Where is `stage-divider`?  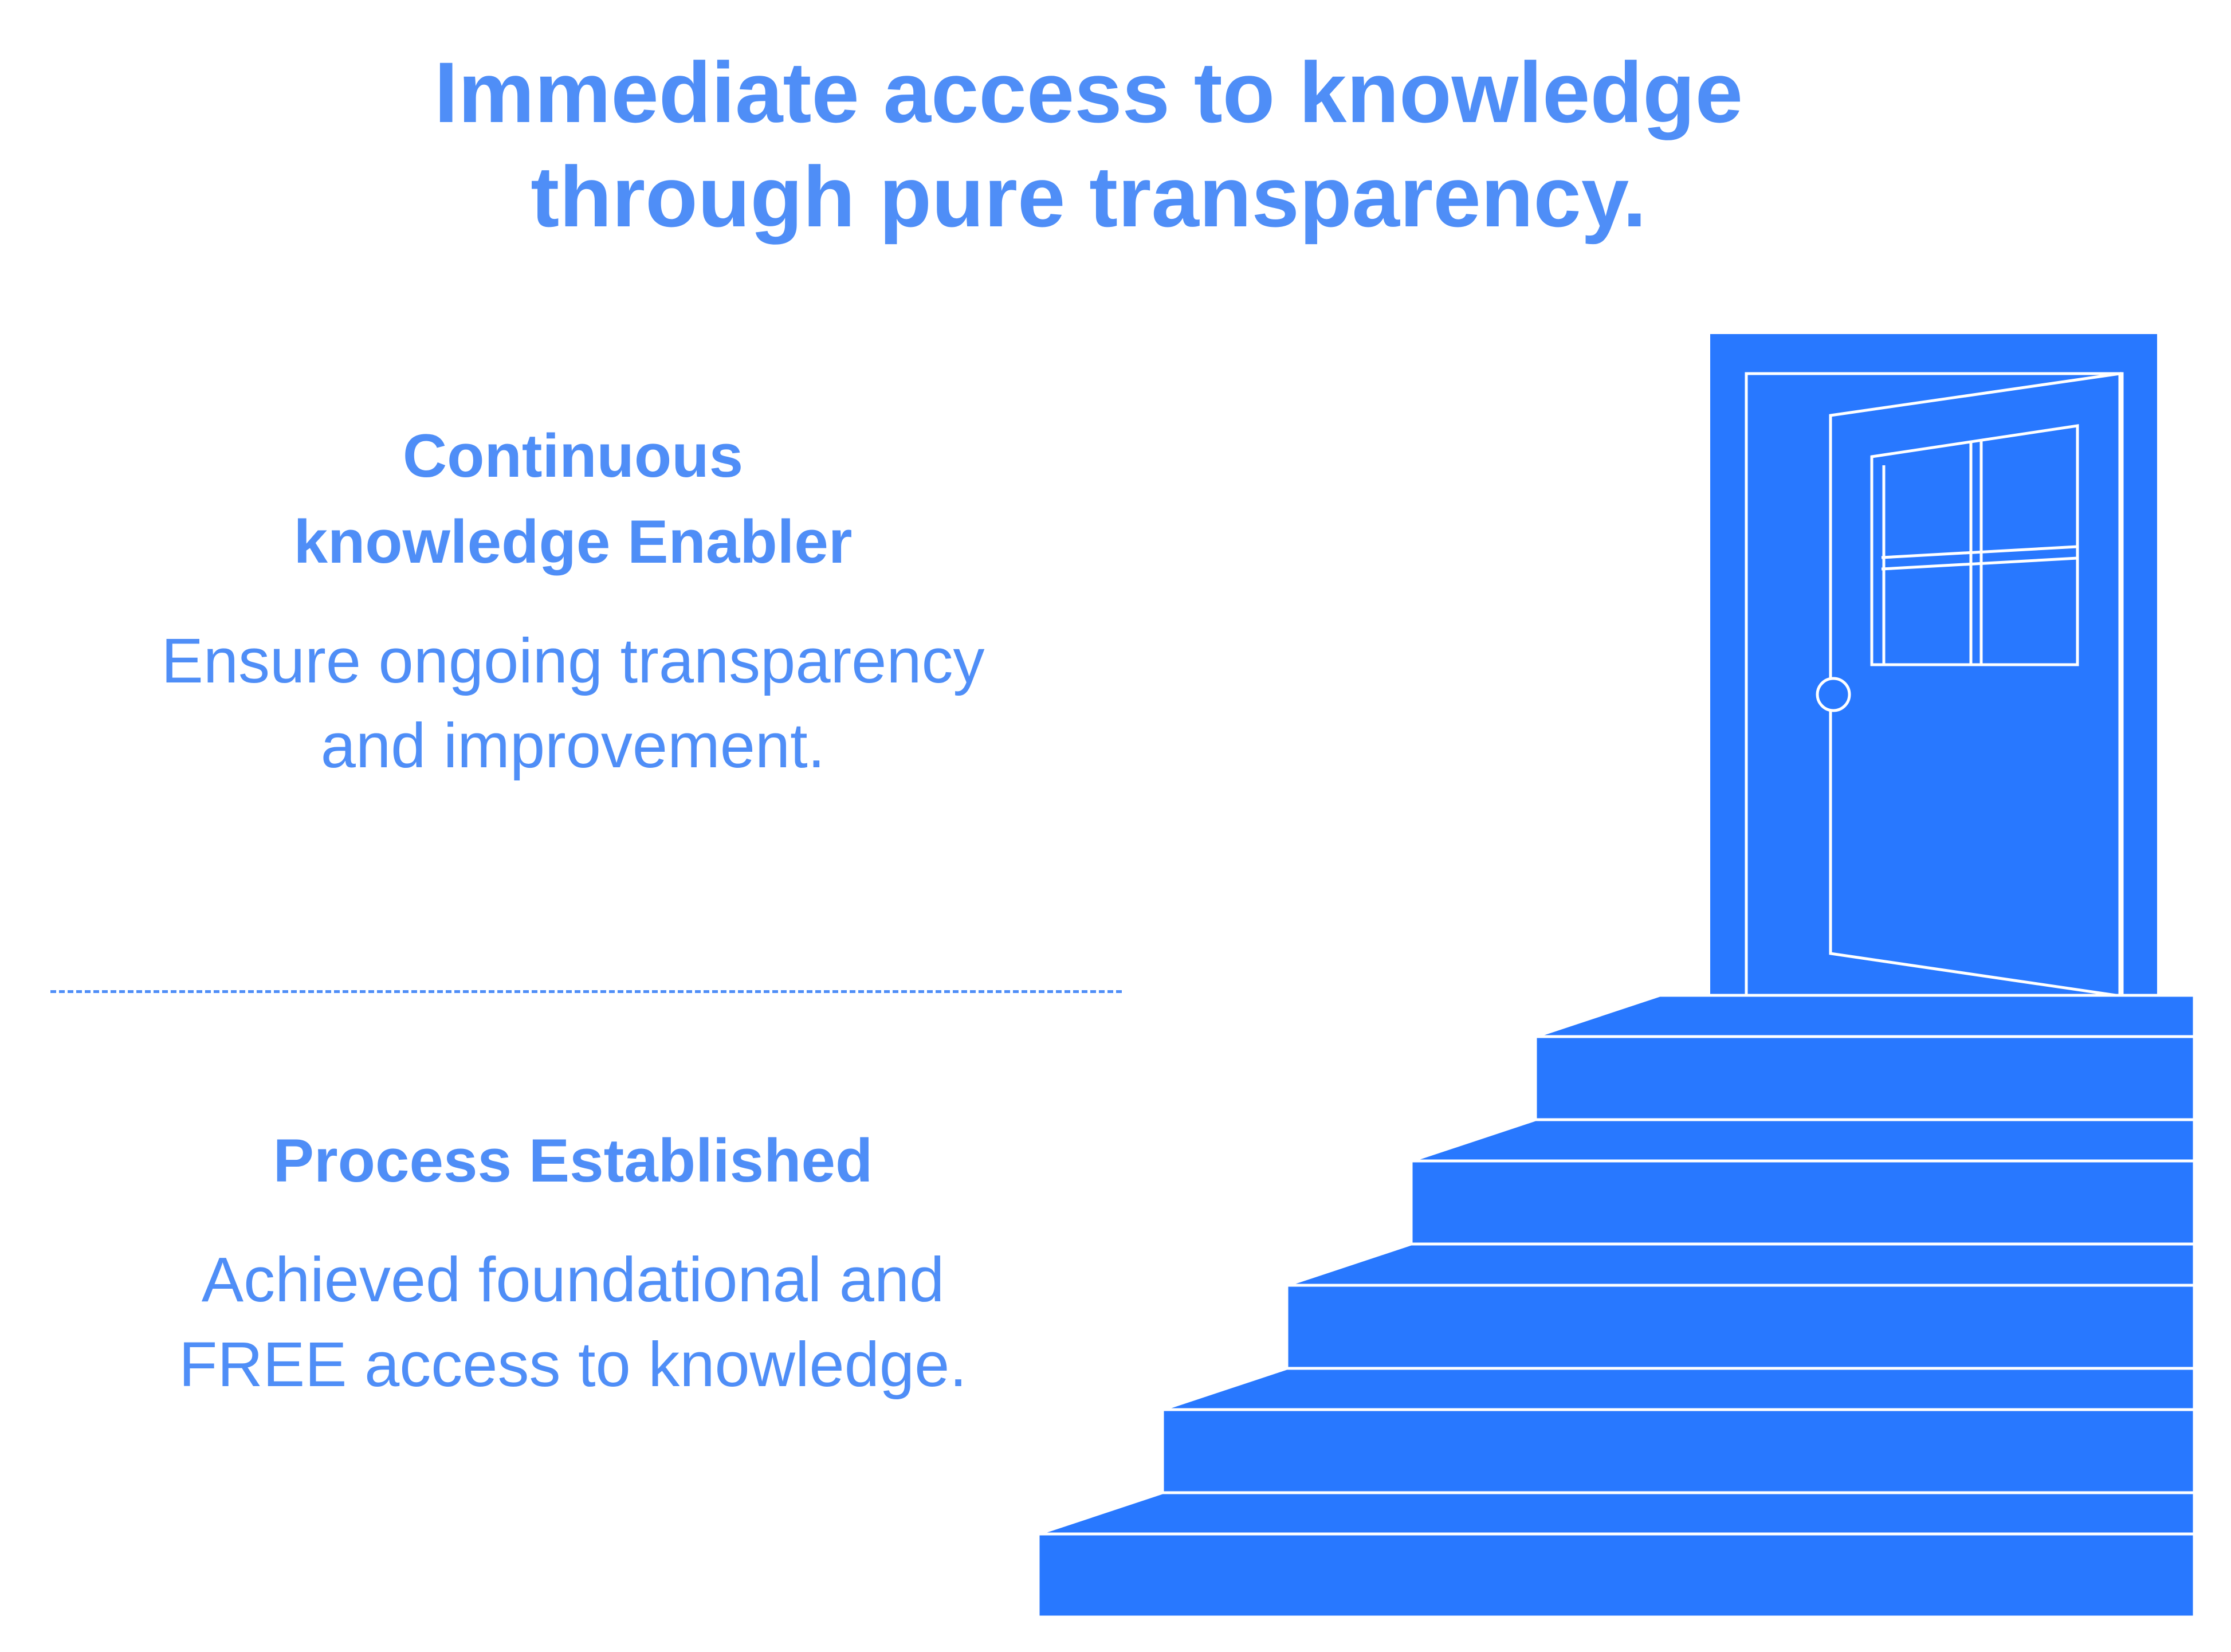
stage-divider is located at coordinates (586, 991).